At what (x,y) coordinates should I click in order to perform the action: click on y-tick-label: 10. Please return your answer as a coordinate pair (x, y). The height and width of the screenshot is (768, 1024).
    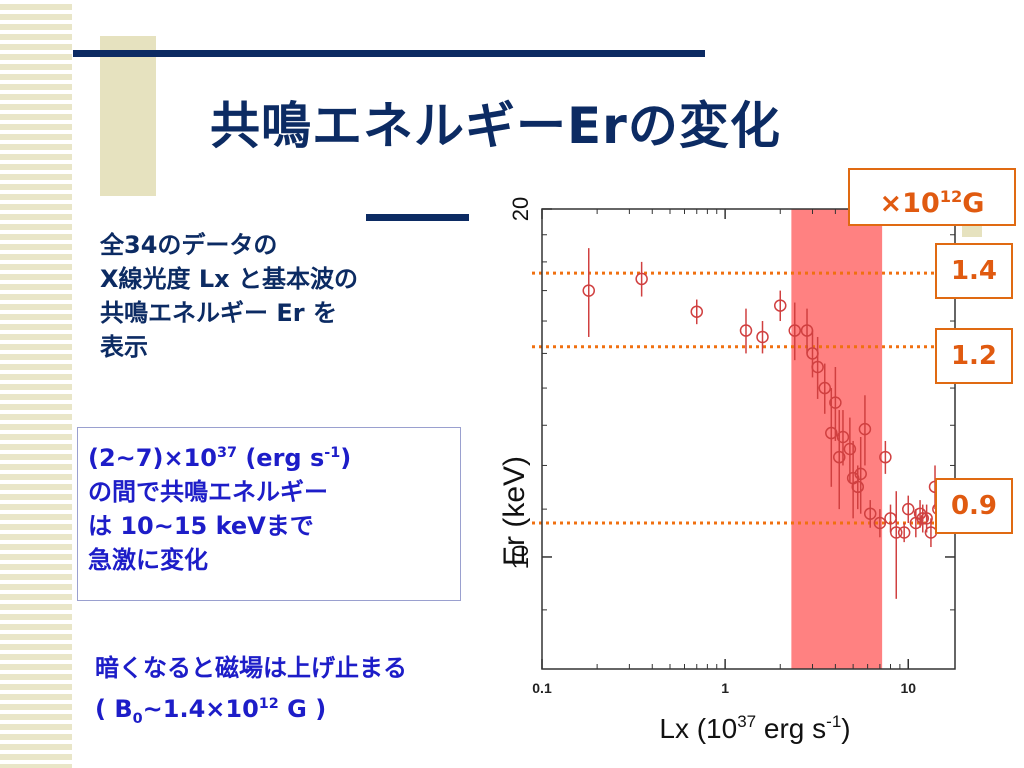
    Looking at the image, I should click on (520, 557).